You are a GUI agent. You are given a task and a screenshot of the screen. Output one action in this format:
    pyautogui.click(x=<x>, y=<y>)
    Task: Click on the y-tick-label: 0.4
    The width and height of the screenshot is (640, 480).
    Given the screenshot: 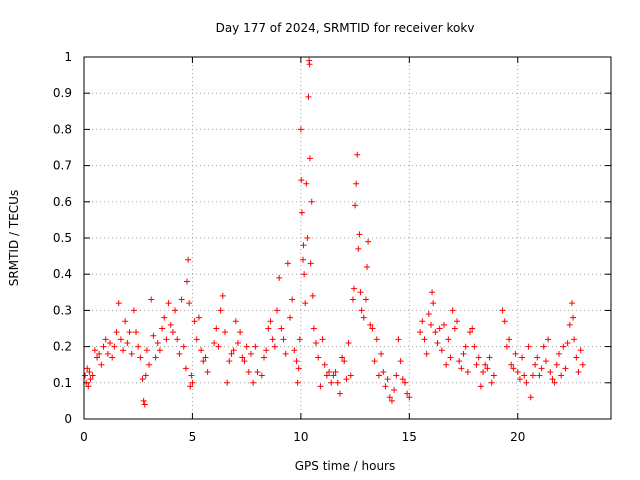 What is the action you would take?
    pyautogui.click(x=62, y=274)
    